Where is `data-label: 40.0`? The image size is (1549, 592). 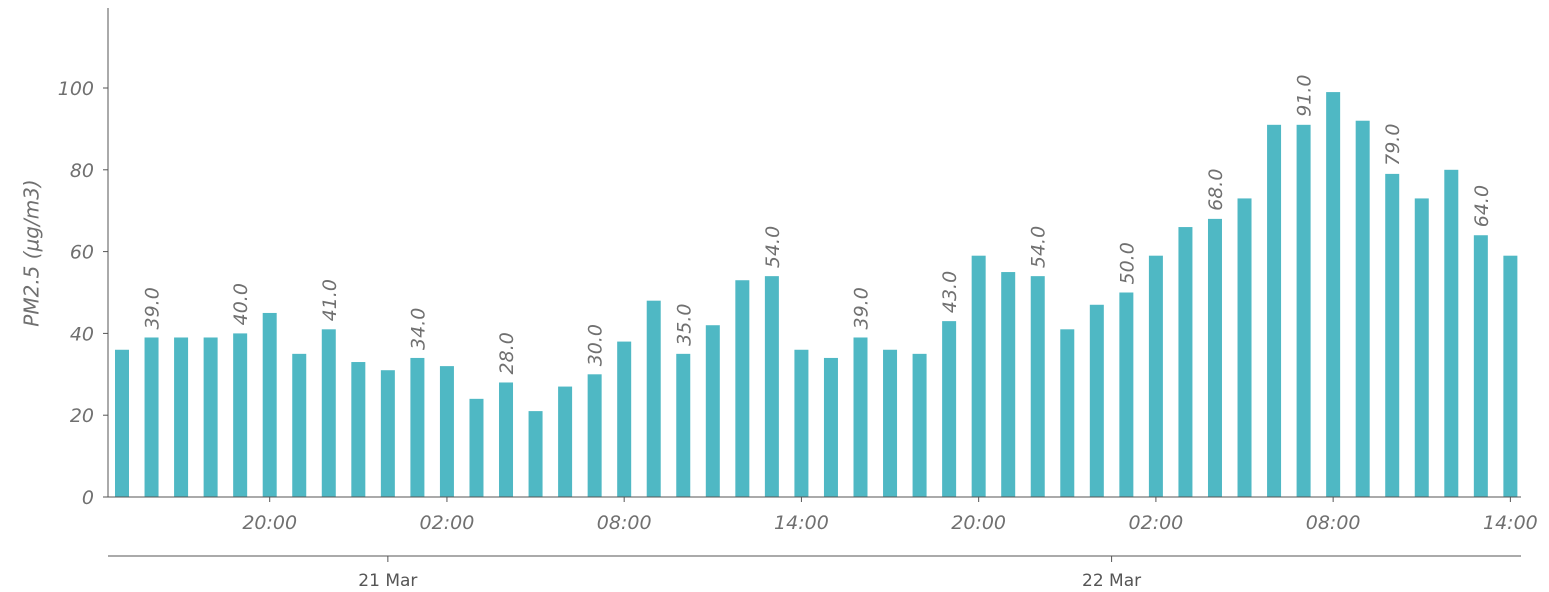 data-label: 40.0 is located at coordinates (241, 304).